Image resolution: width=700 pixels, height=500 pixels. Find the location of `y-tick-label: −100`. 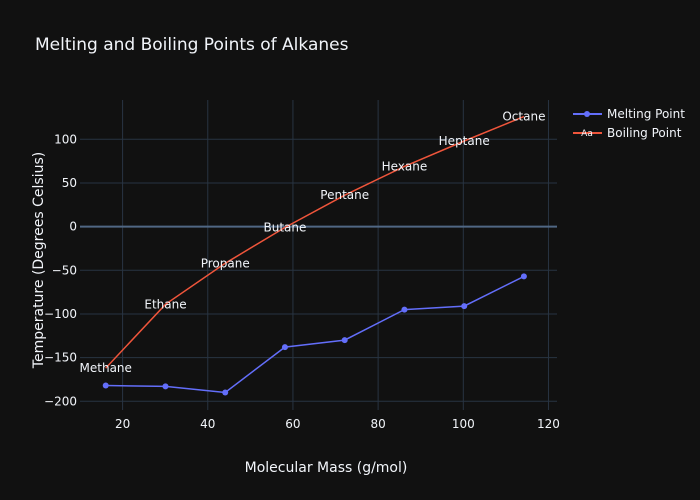

y-tick-label: −100 is located at coordinates (60, 314).